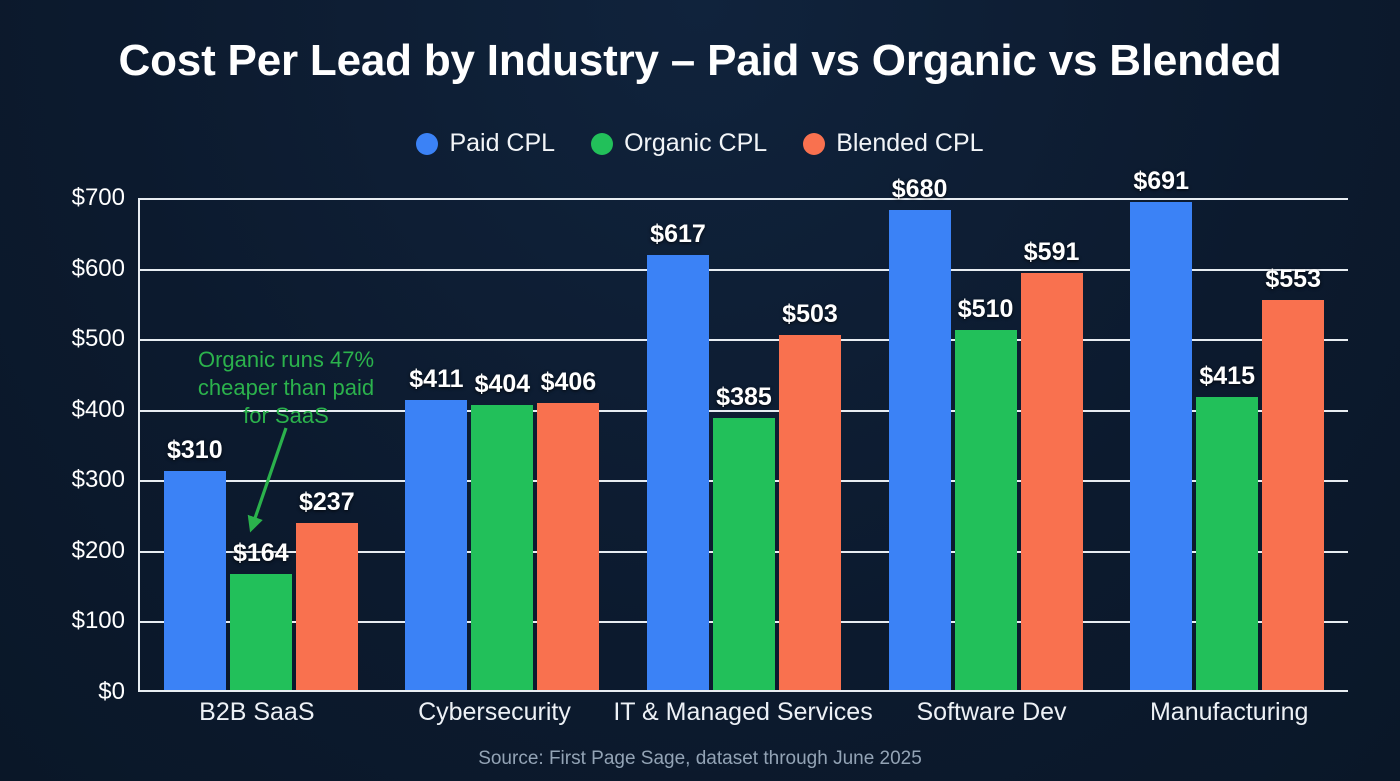  I want to click on legend-label: Blended CPL, so click(910, 143).